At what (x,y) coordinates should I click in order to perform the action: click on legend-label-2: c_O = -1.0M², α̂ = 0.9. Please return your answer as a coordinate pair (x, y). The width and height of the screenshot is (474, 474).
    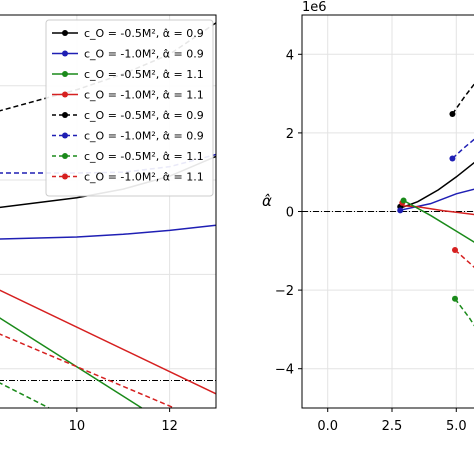
    Looking at the image, I should click on (144, 54).